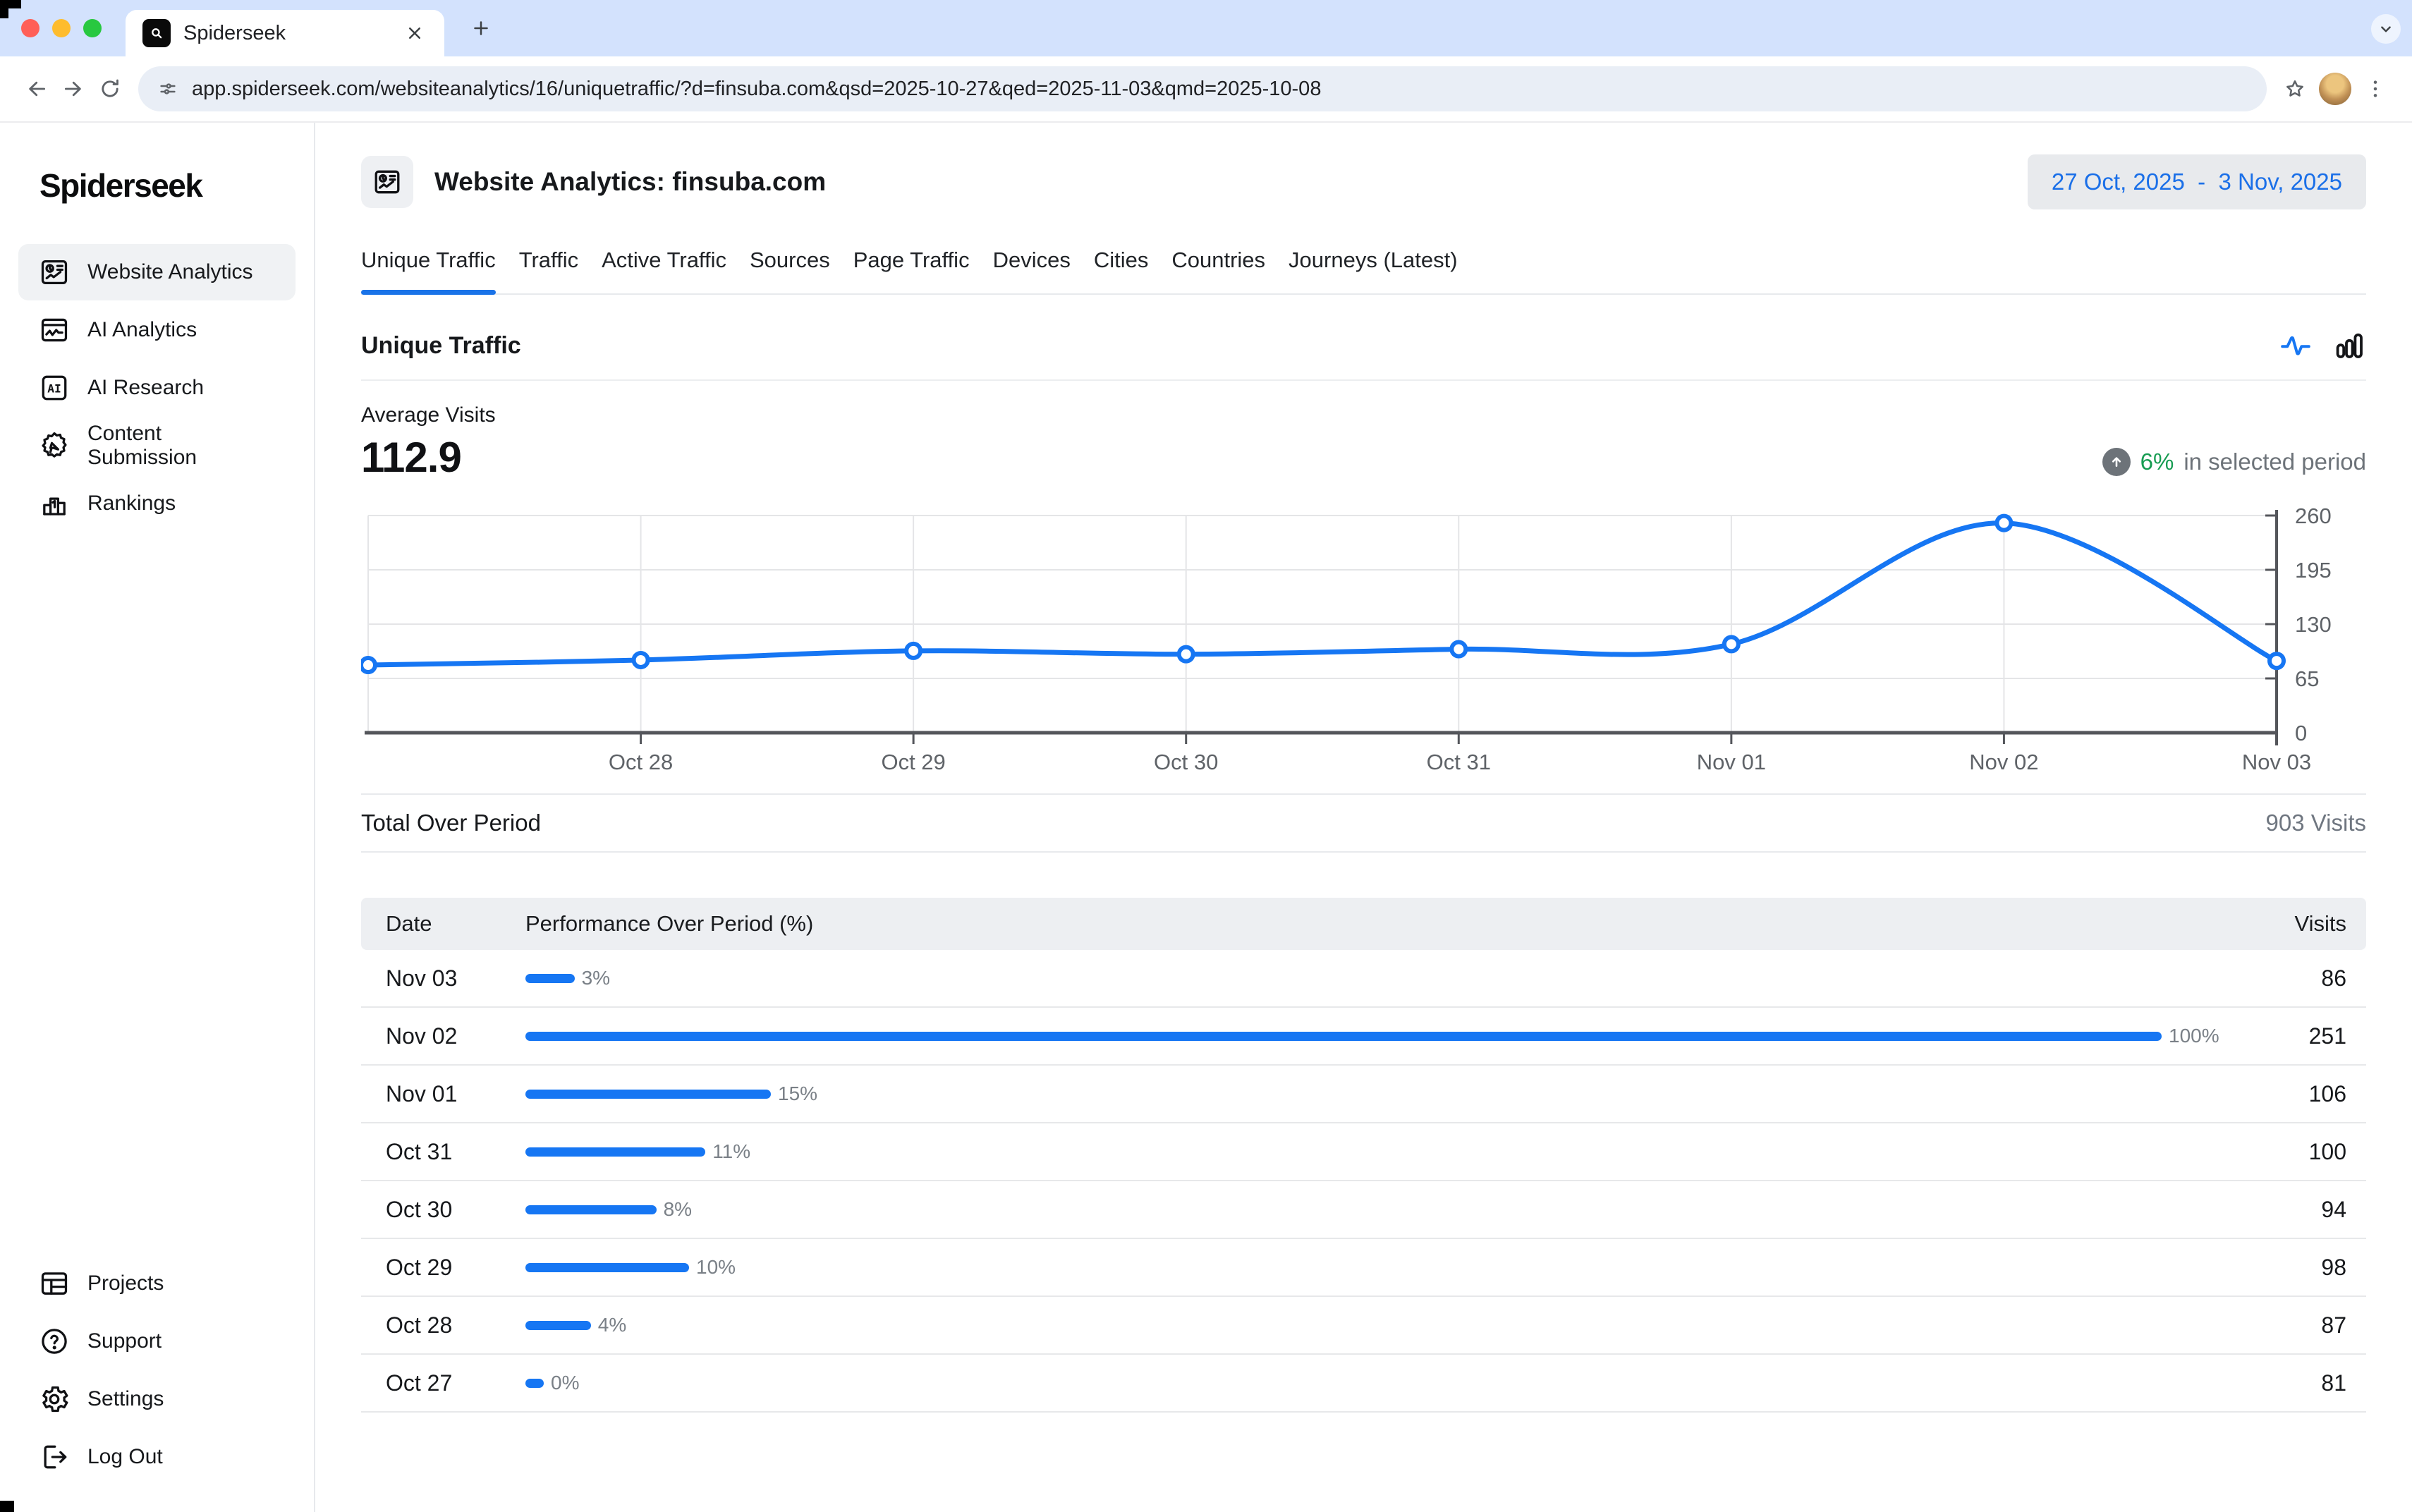 The height and width of the screenshot is (1512, 2412). Describe the element at coordinates (409, 923) in the screenshot. I see `header-date: Date` at that location.